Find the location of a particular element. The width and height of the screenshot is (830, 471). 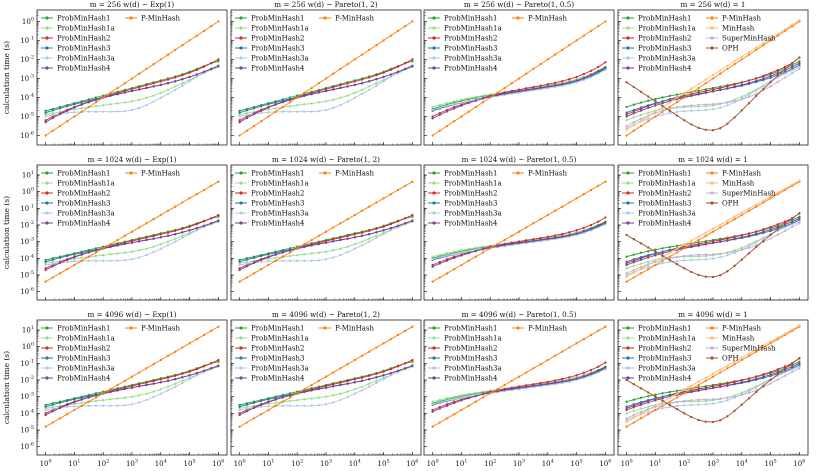

data-point-ProbMinHash3-r0c3 is located at coordinates (648, 105).